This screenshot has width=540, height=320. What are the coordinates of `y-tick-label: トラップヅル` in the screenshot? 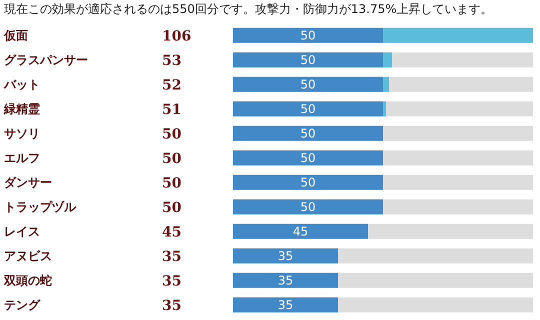 It's located at (40, 207).